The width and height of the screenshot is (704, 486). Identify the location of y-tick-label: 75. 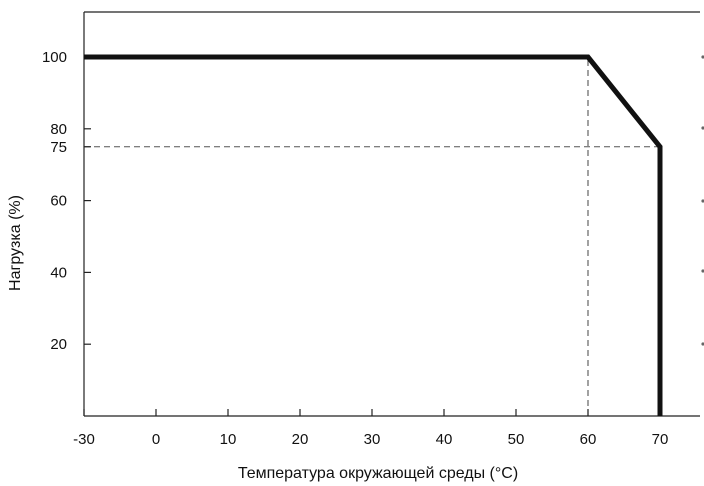
(58, 147).